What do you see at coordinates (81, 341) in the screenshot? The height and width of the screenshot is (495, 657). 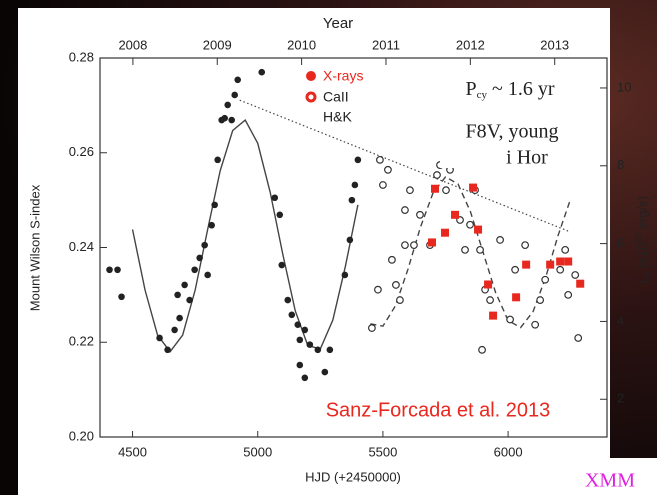 I see `y-tick-label: 0.22` at bounding box center [81, 341].